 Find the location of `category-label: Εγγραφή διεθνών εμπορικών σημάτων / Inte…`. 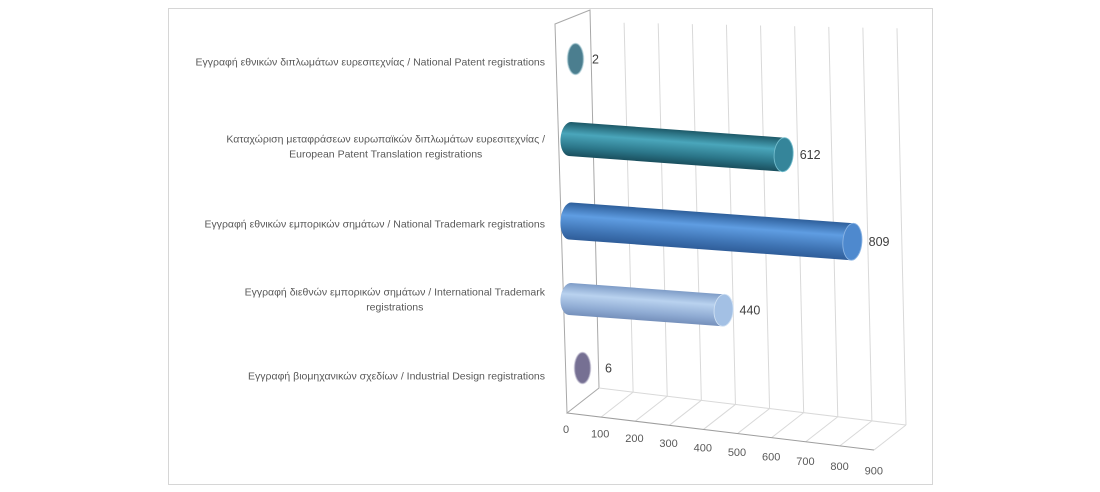

category-label: Εγγραφή διεθνών εμπορικών σημάτων / Inte… is located at coordinates (394, 299).